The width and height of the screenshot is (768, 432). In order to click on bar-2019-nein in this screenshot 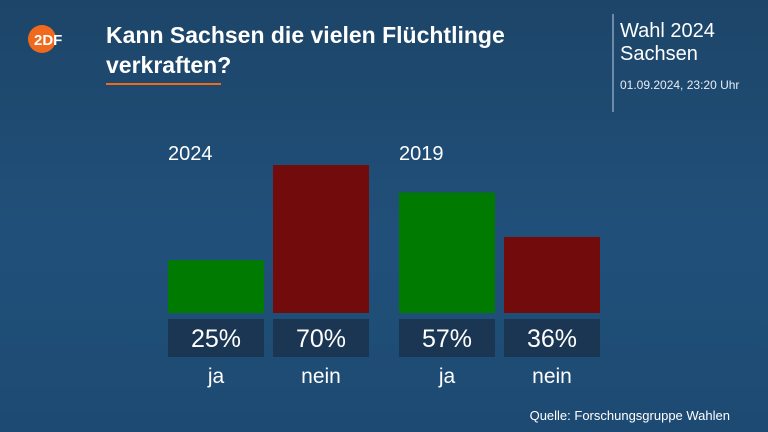, I will do `click(552, 274)`.